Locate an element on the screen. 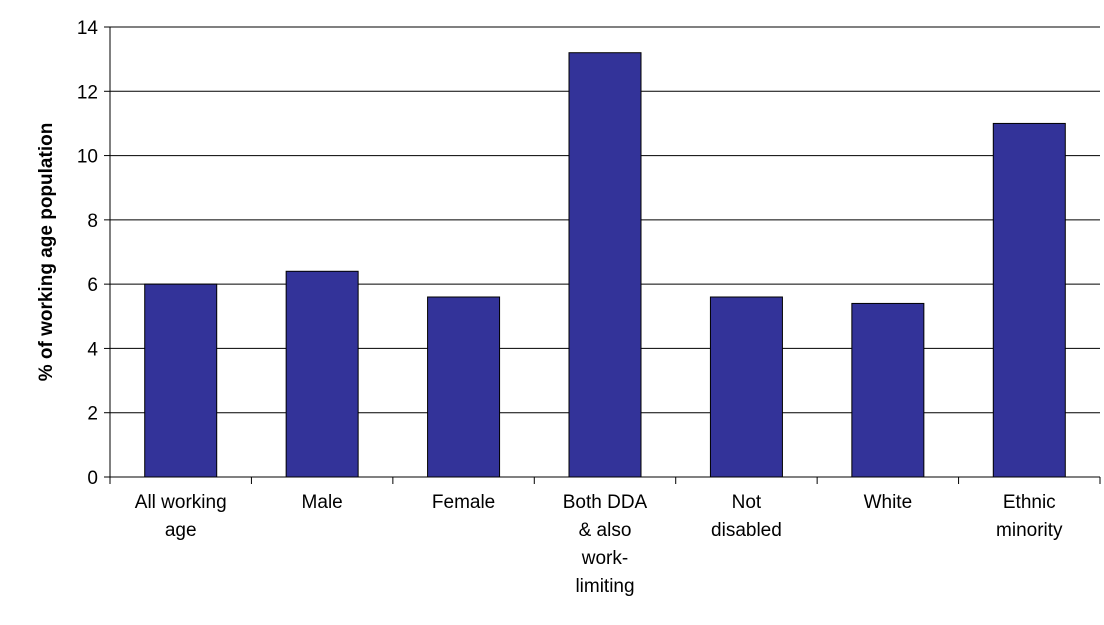  y-tick-label: 12 is located at coordinates (87, 92).